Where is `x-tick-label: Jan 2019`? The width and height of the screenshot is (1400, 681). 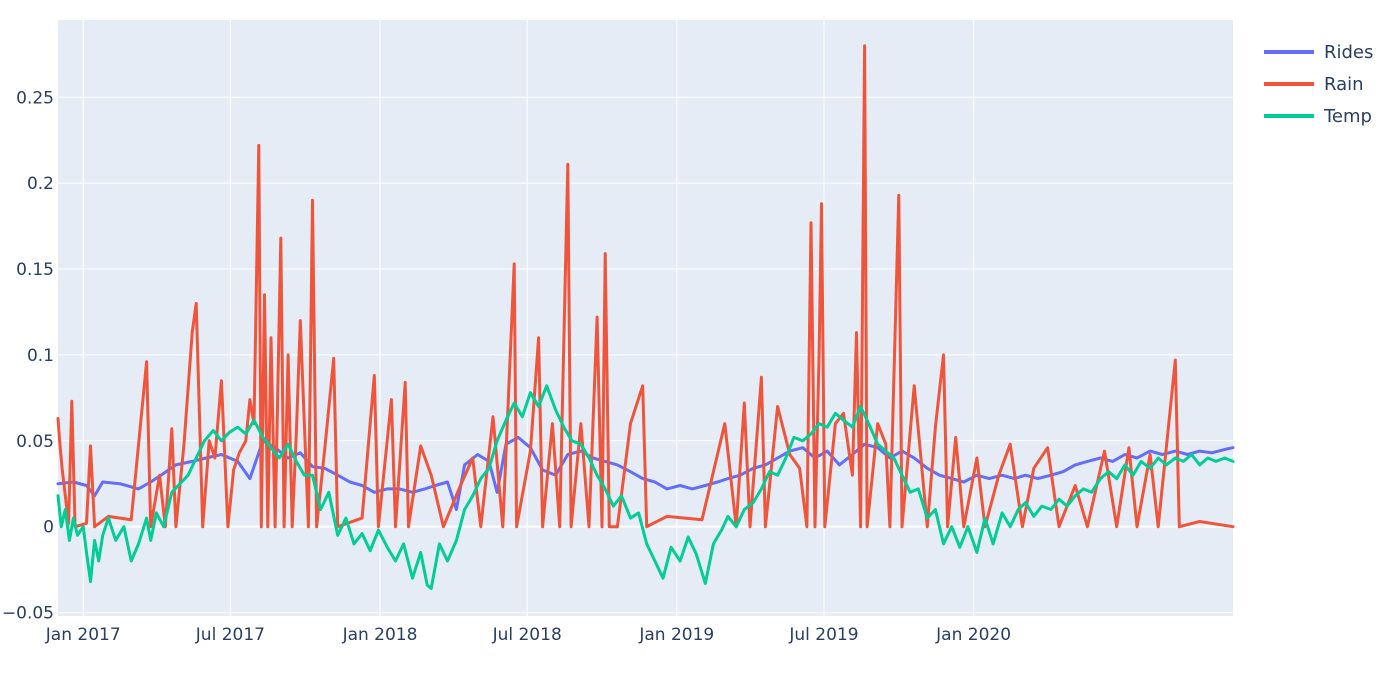 x-tick-label: Jan 2019 is located at coordinates (676, 635).